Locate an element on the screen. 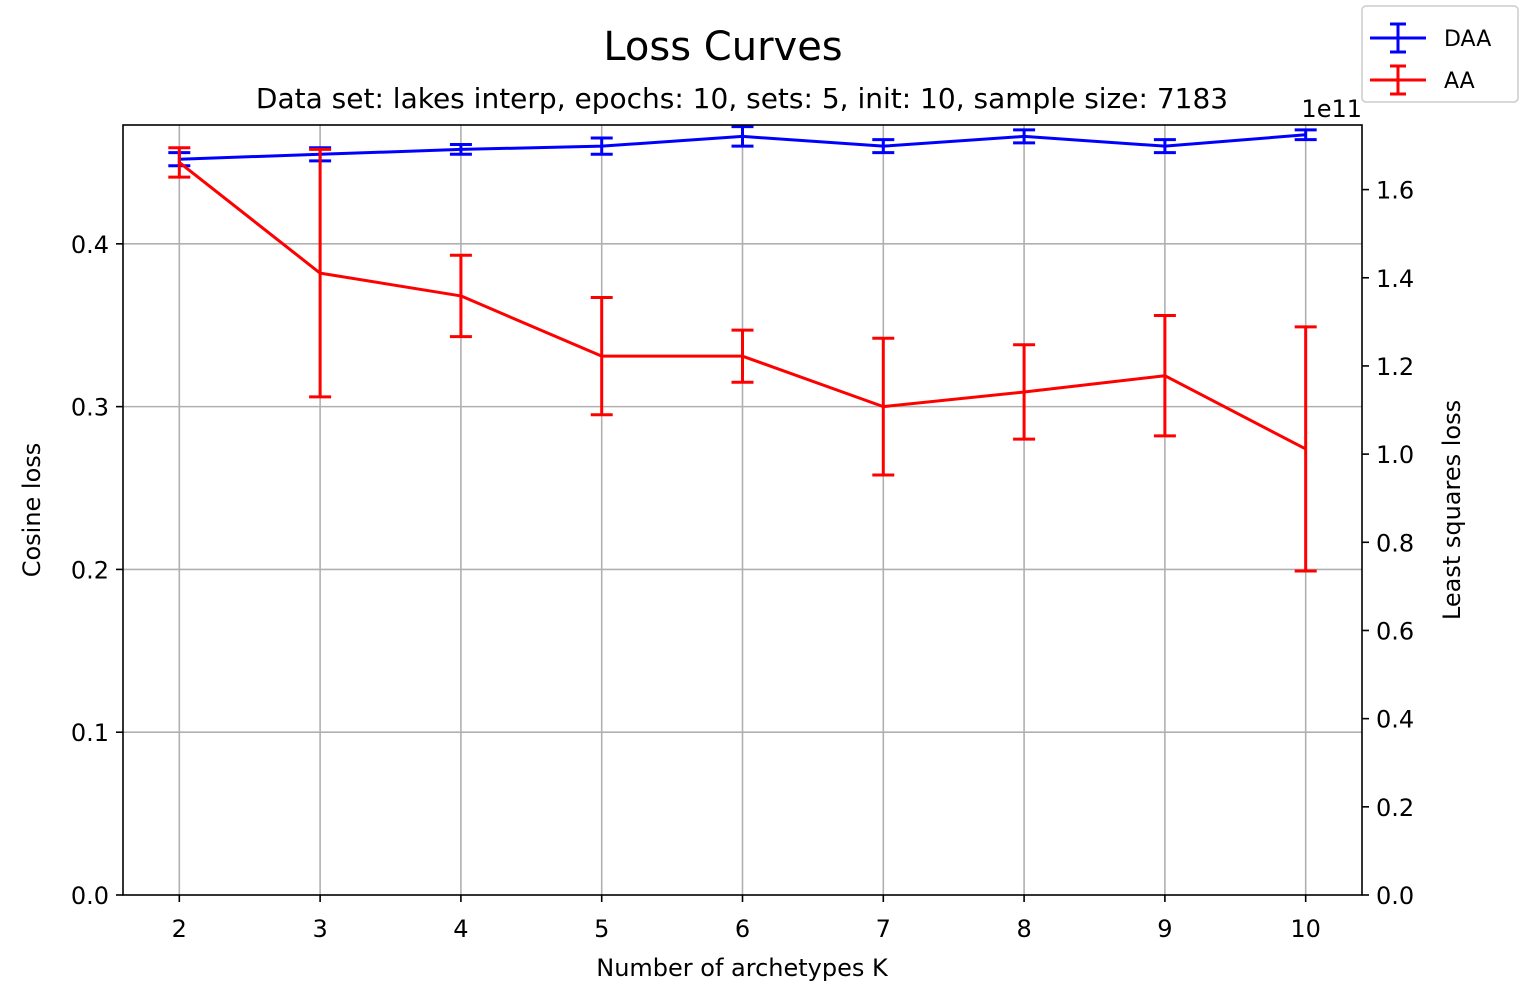 This screenshot has height=1002, width=1529. y-right-tick-label: 1.2 is located at coordinates (1395, 367).